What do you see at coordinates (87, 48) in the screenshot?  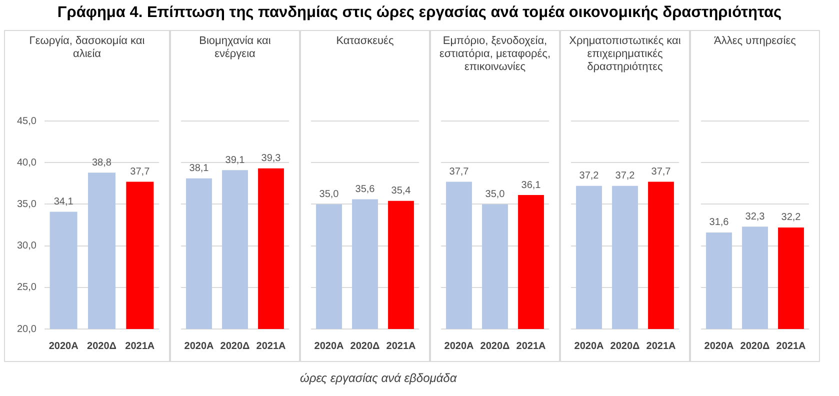 I see `chart-title: Γεωργία, δασοκομία και αλιεία` at bounding box center [87, 48].